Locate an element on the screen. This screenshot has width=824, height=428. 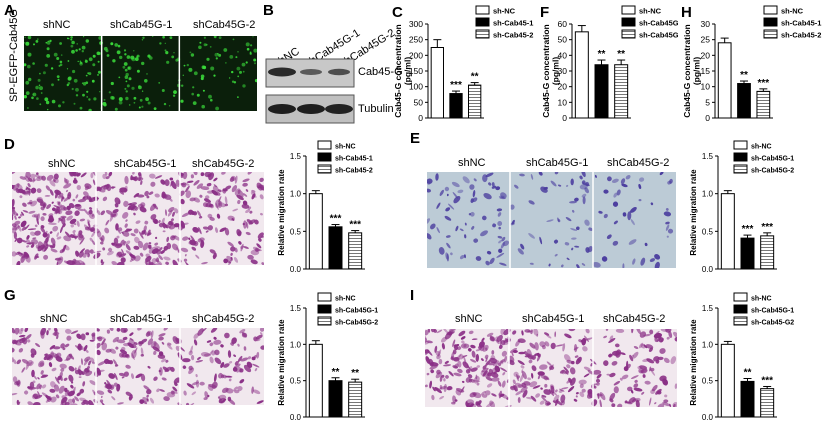
panel-e-label-shcab45g-2: shCab45G-2 is located at coordinates (638, 163).